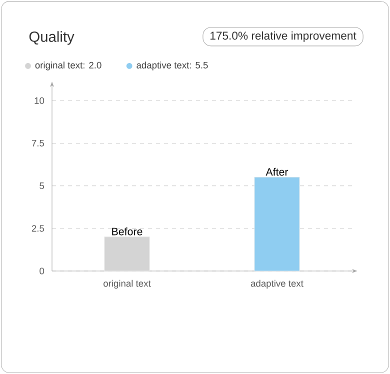 The image size is (390, 374). Describe the element at coordinates (42, 186) in the screenshot. I see `y-tick-label: 5` at that location.